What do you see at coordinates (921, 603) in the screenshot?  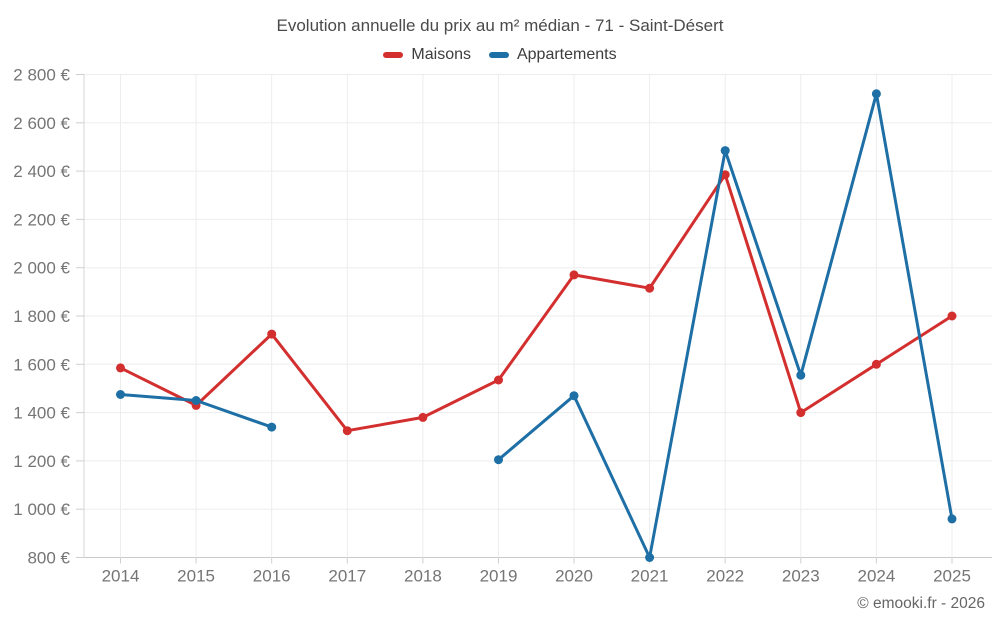 I see `copyright-watermark: © emooki.fr - 2026` at bounding box center [921, 603].